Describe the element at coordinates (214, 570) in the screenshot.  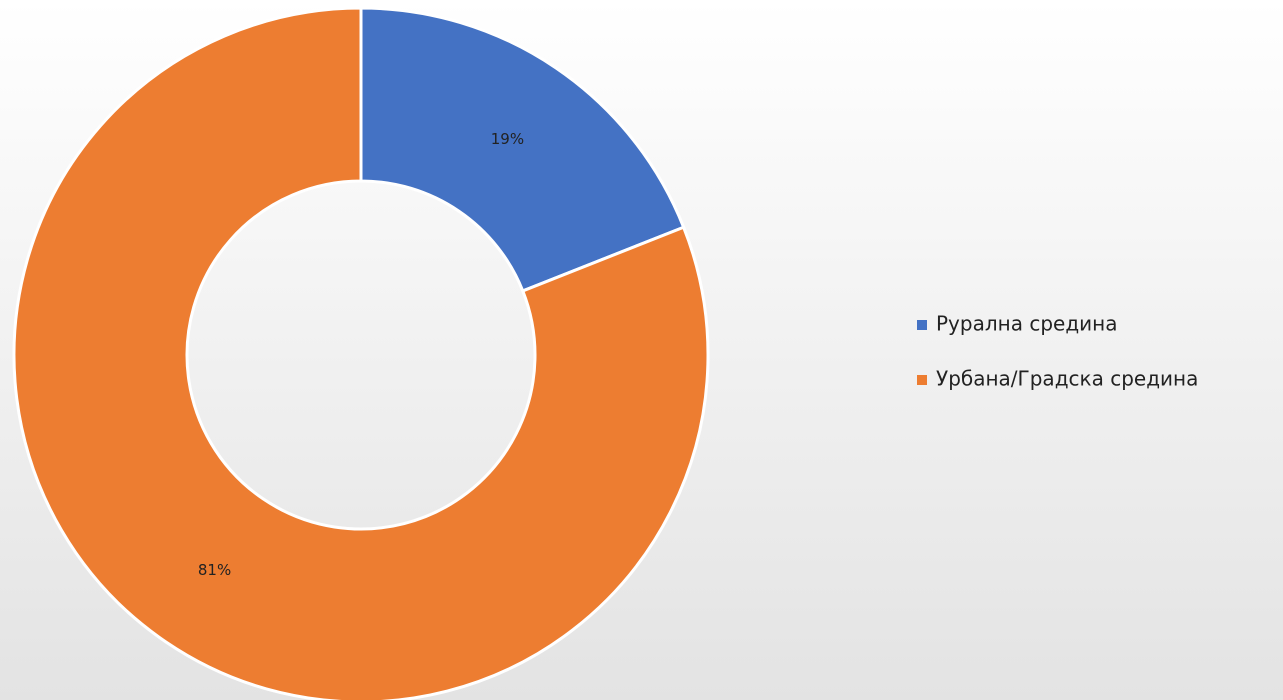
I see `data-label: 81%` at that location.